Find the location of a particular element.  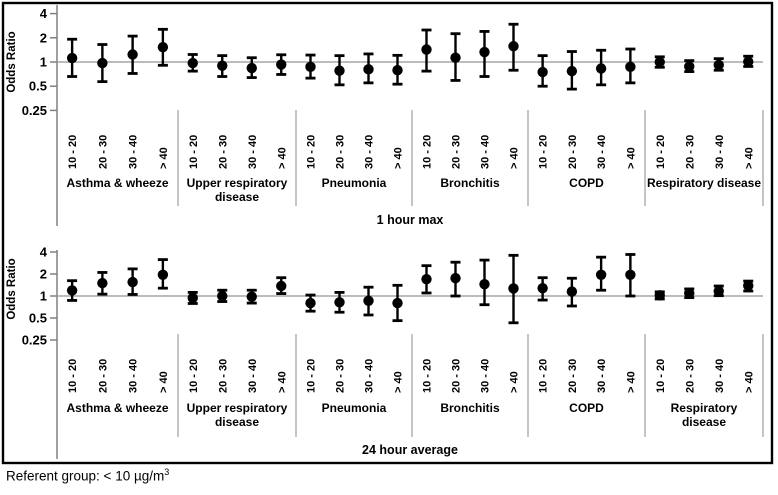

group-label: Upper respiratory is located at coordinates (237, 183).